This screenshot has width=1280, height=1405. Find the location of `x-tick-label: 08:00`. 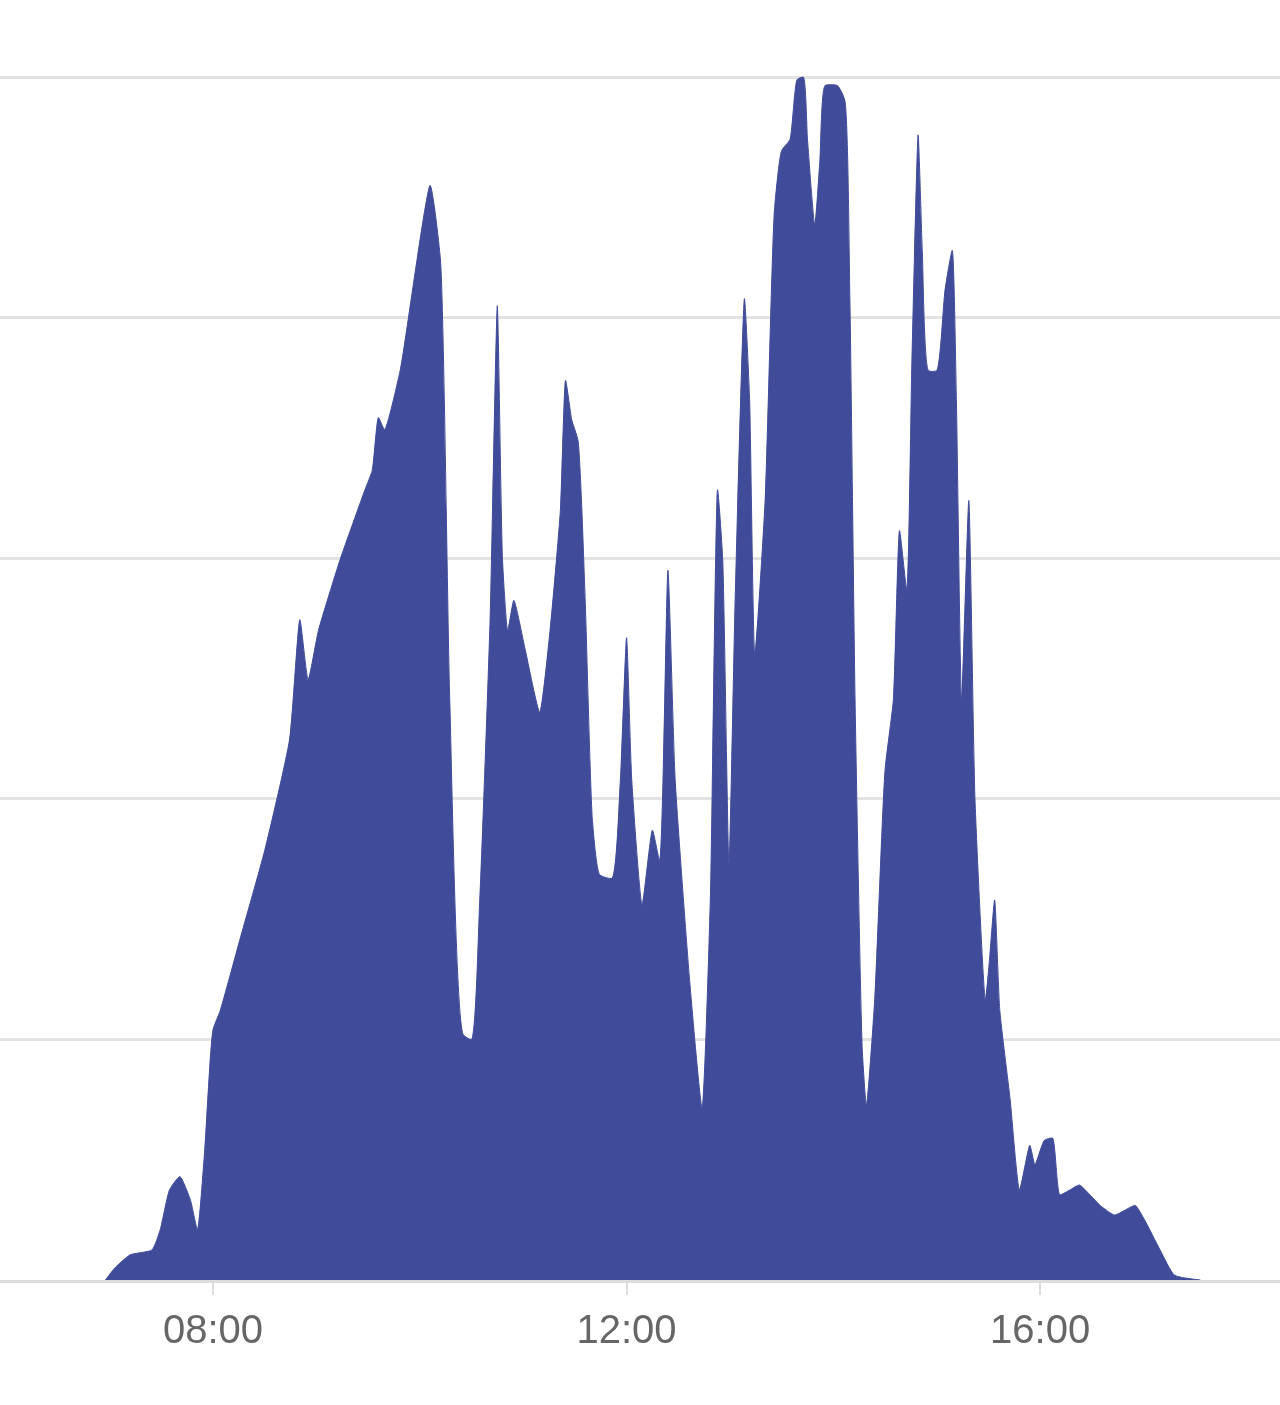

x-tick-label: 08:00 is located at coordinates (213, 1329).